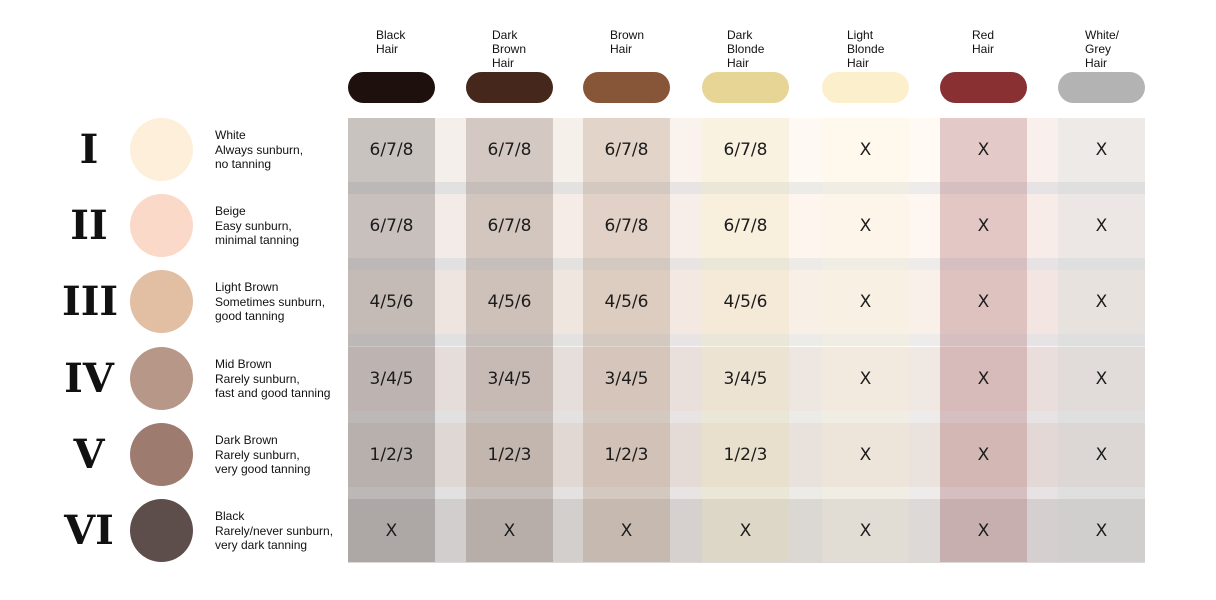 This screenshot has height=600, width=1216. Describe the element at coordinates (230, 211) in the screenshot. I see `description-name: Beige` at that location.